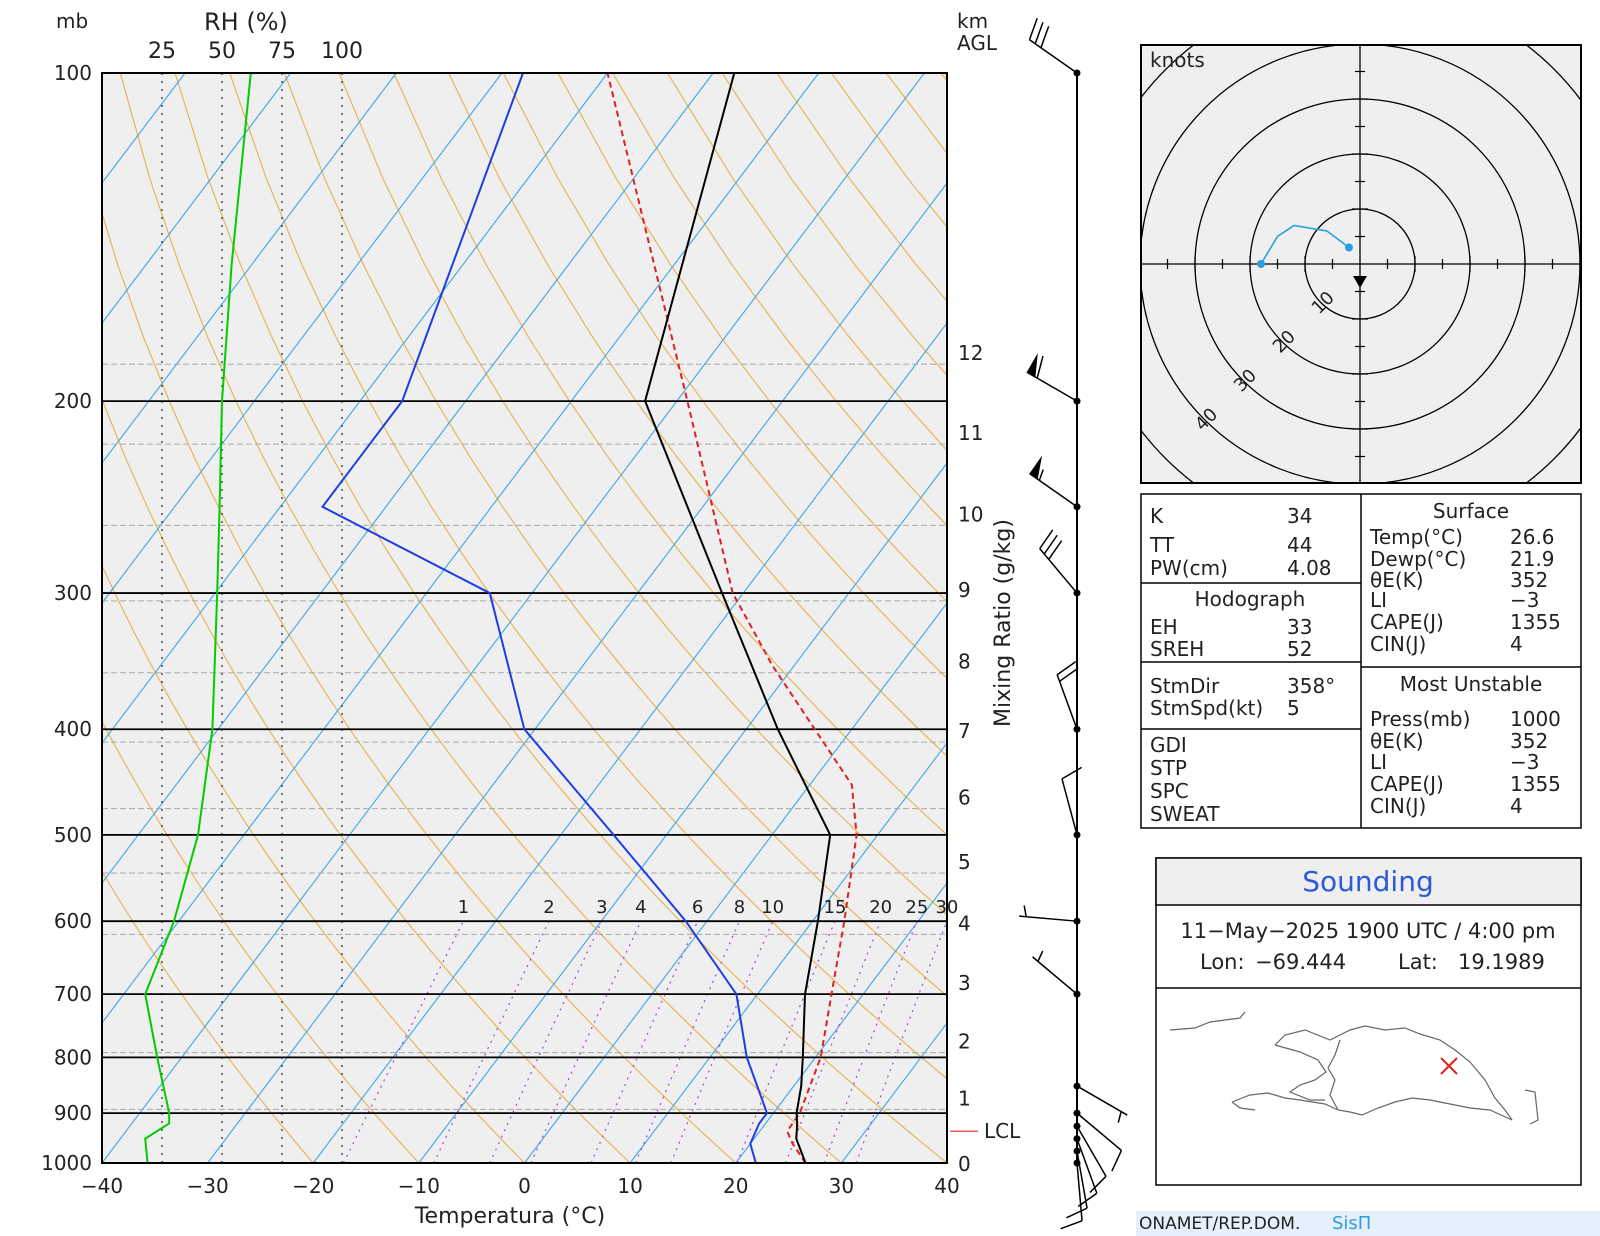  What do you see at coordinates (738, 618) in the screenshot?
I see `temperature-trace` at bounding box center [738, 618].